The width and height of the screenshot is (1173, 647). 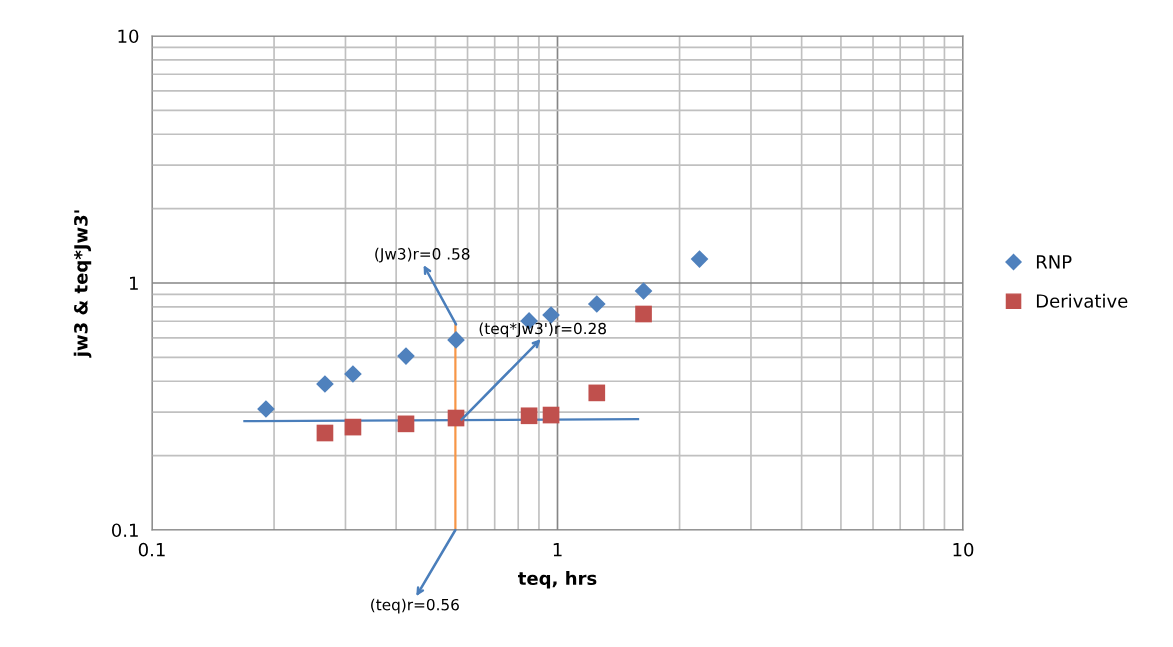 What do you see at coordinates (557, 580) in the screenshot?
I see `x-axis-title: teq, hrs` at bounding box center [557, 580].